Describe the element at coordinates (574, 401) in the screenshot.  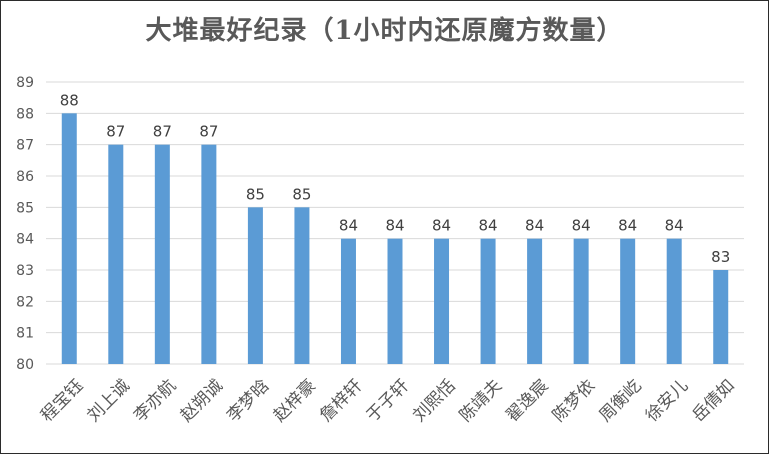
I see `x-category-label: 陈梦依` at that location.